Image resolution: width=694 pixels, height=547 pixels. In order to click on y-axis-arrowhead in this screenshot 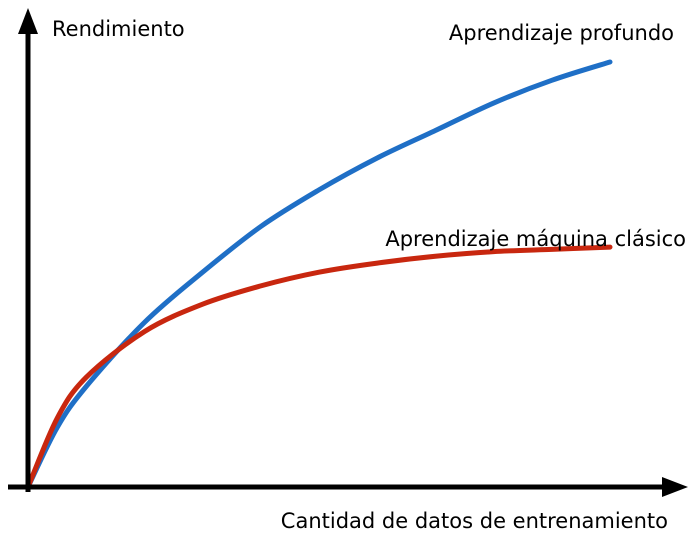, I will do `click(28, 21)`.